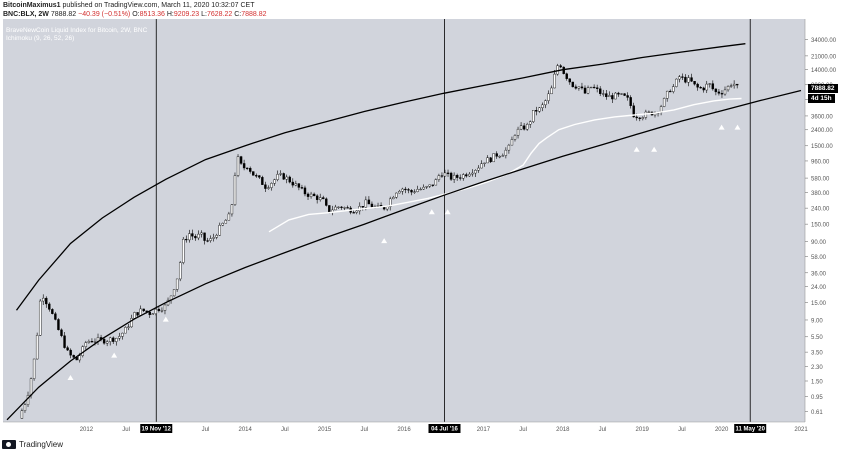 Image resolution: width=850 pixels, height=453 pixels. What do you see at coordinates (819, 243) in the screenshot?
I see `y-tick-label: 90.00` at bounding box center [819, 243].